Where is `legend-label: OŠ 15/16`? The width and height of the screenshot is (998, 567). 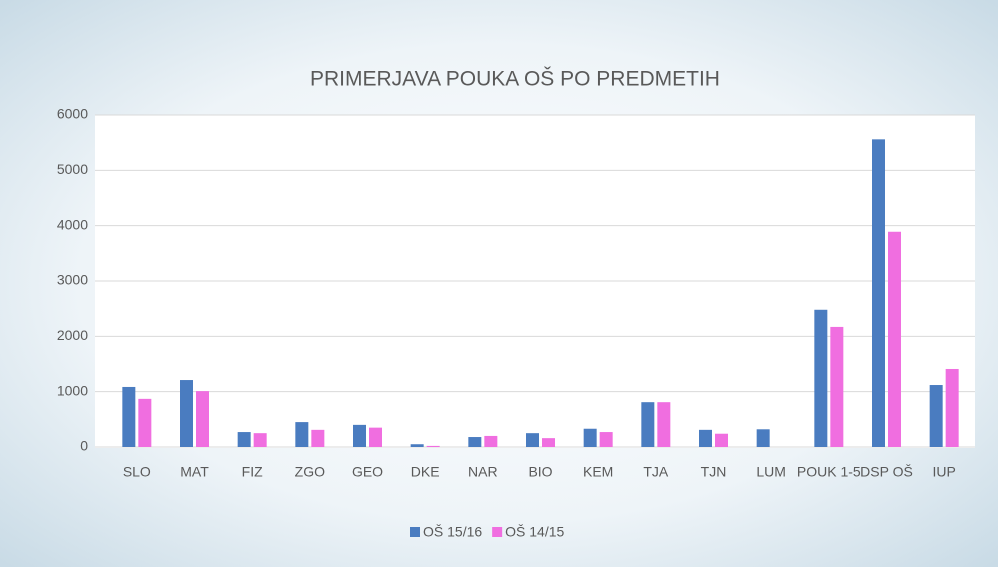
legend-label: OŠ 15/16 is located at coordinates (452, 532).